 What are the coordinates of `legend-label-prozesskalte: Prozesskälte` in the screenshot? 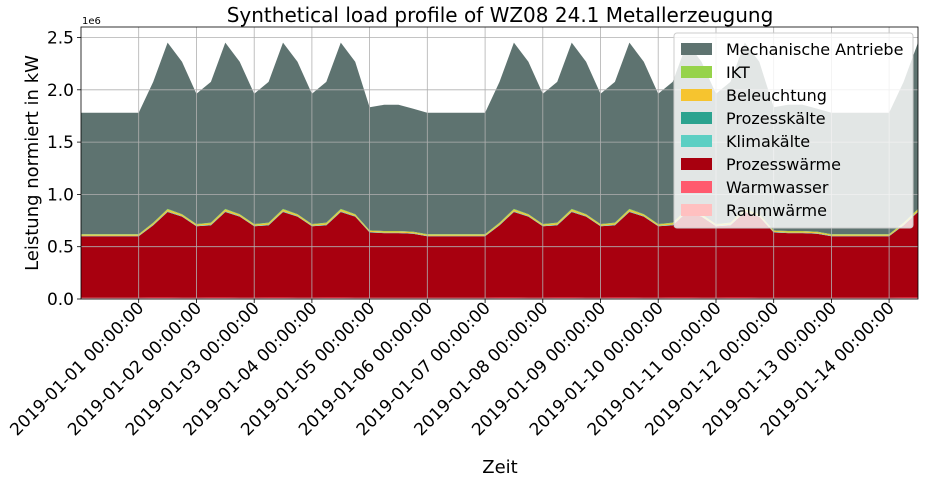 It's located at (776, 118).